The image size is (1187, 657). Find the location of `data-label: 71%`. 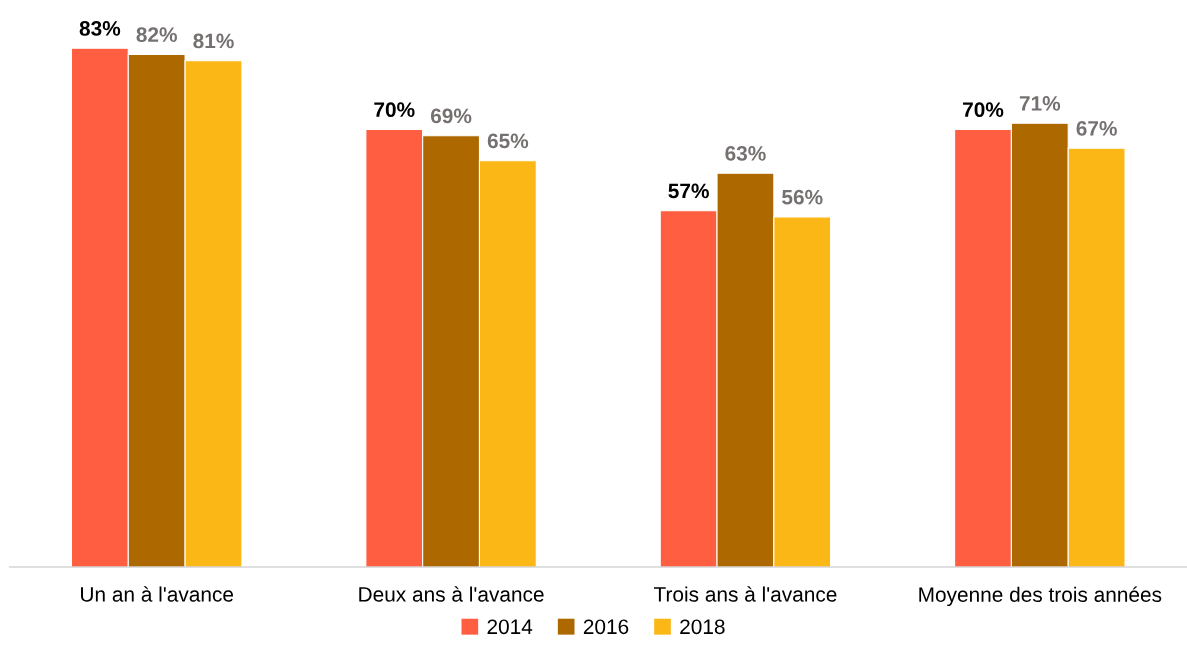

data-label: 71% is located at coordinates (1040, 103).